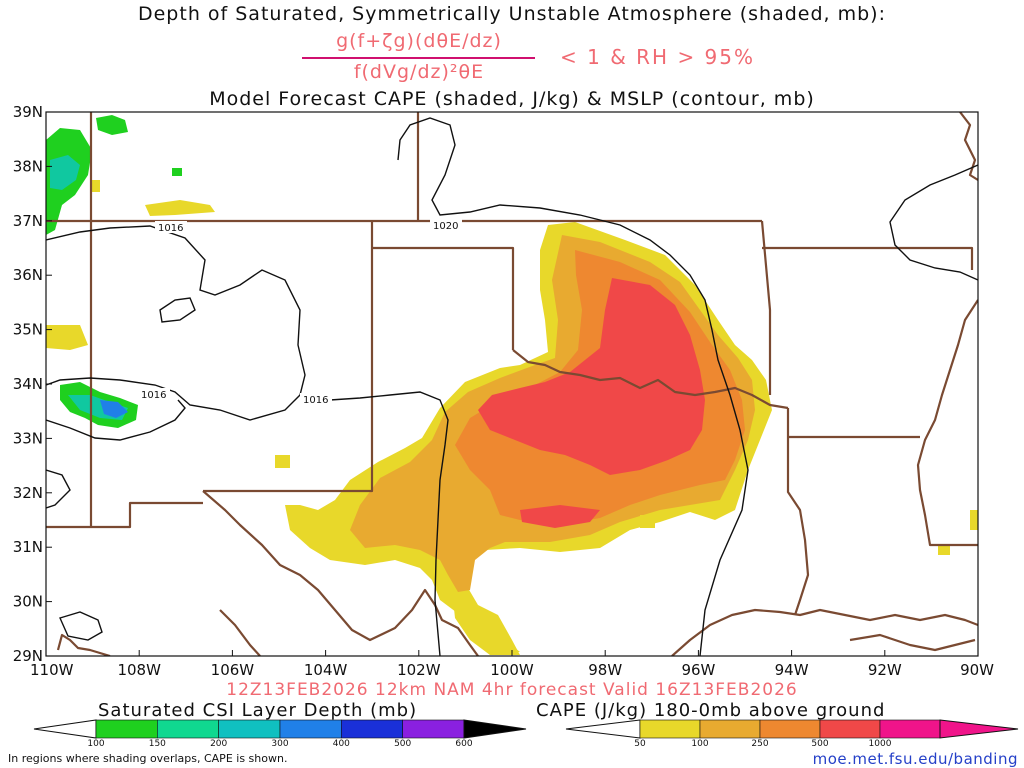  What do you see at coordinates (933, 222) in the screenshot?
I see `isobar-east` at bounding box center [933, 222].